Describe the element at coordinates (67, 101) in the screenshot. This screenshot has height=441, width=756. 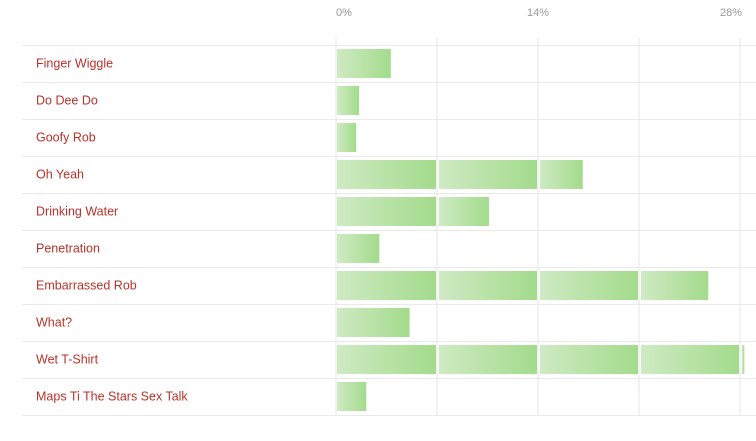
I see `category-label: Do Dee Do` at that location.